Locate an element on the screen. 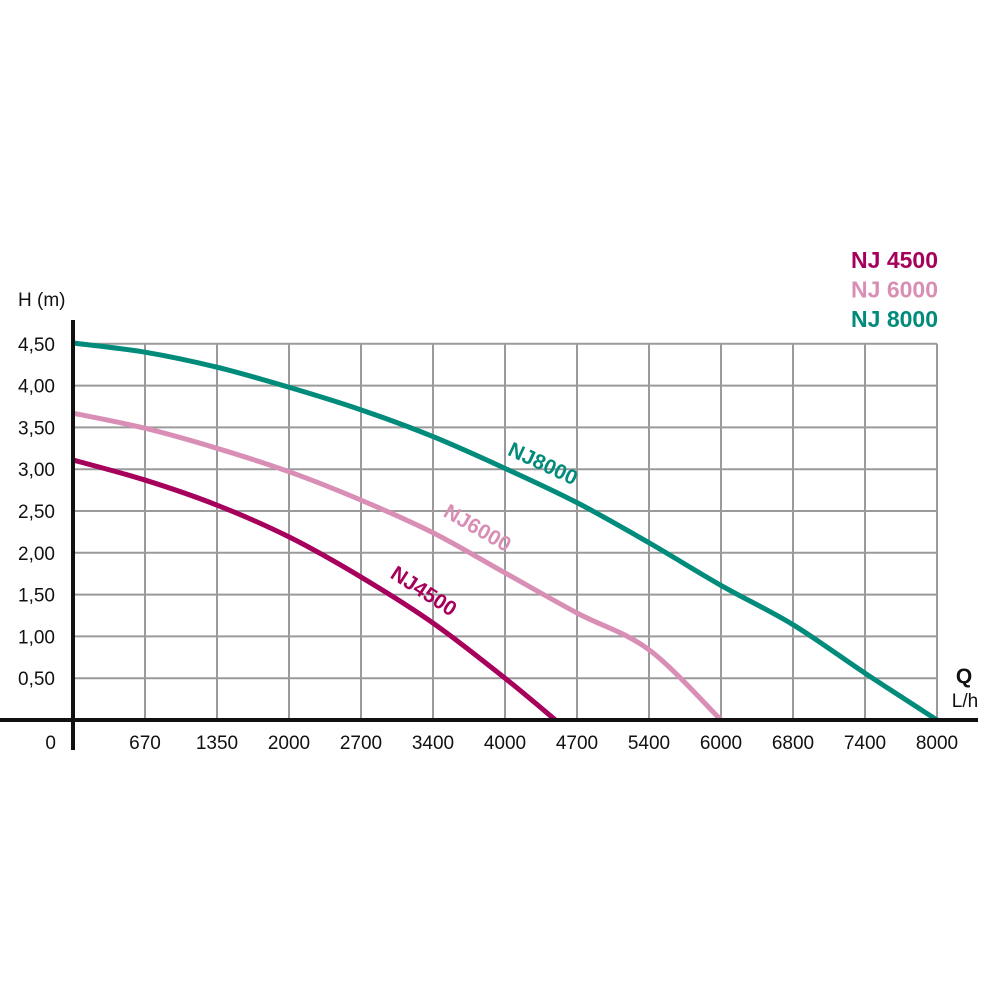 The height and width of the screenshot is (1000, 1000). legend: NJ 4500 NJ 6000 NJ 8000 is located at coordinates (894, 289).